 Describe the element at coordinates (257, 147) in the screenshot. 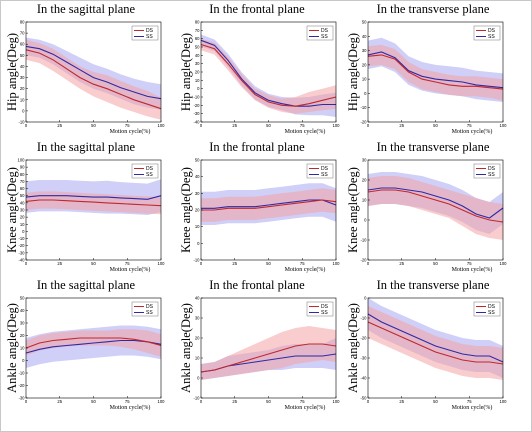

I see `panel-title: In the frontal plane` at that location.